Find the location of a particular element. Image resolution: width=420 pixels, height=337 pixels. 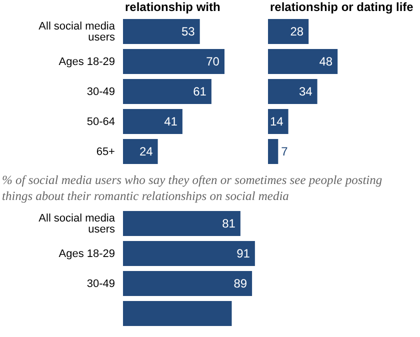

data-label: 34 is located at coordinates (305, 91).